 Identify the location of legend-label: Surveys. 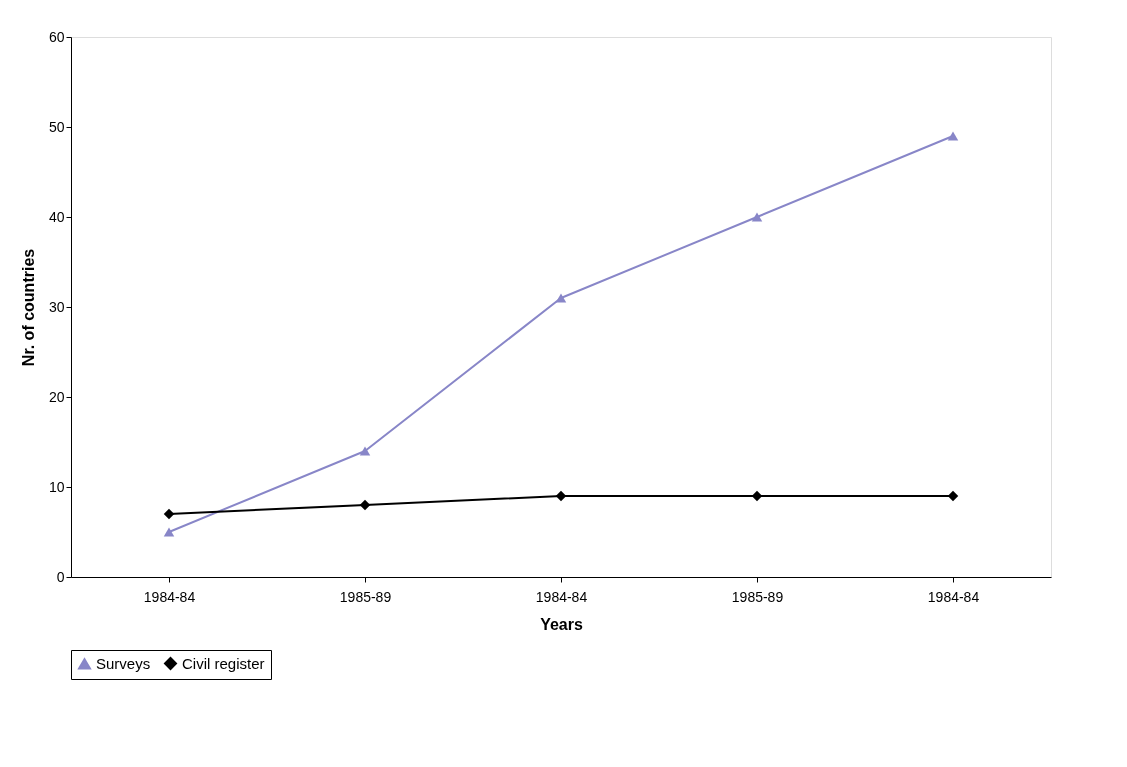
(123, 663).